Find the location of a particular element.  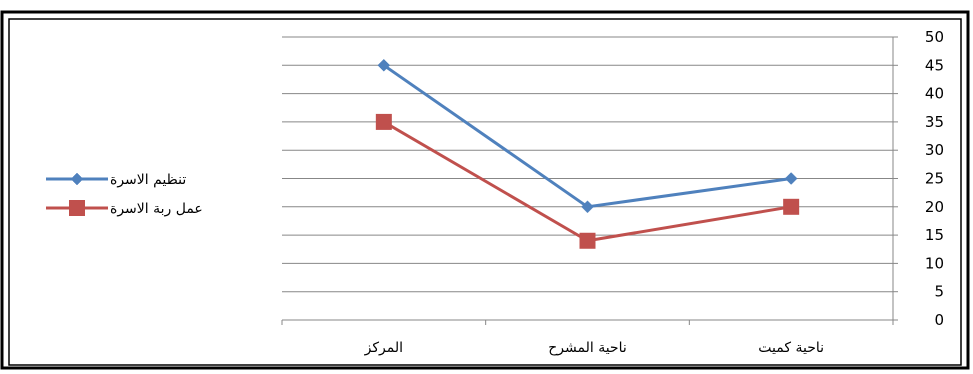

x-tick-label: المركز is located at coordinates (383, 348).